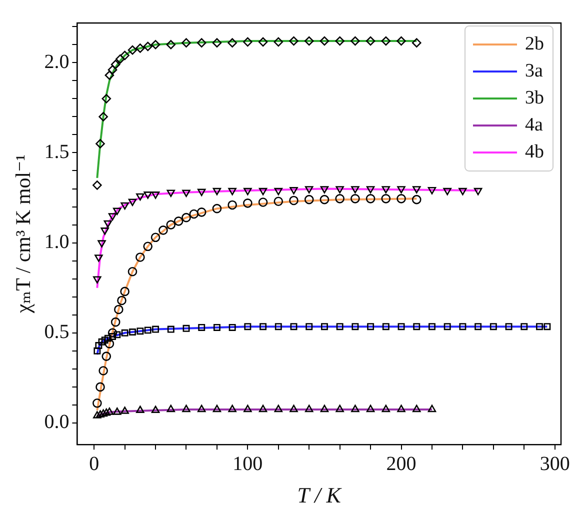 The width and height of the screenshot is (583, 522). I want to click on x-tick-label: 300, so click(555, 463).